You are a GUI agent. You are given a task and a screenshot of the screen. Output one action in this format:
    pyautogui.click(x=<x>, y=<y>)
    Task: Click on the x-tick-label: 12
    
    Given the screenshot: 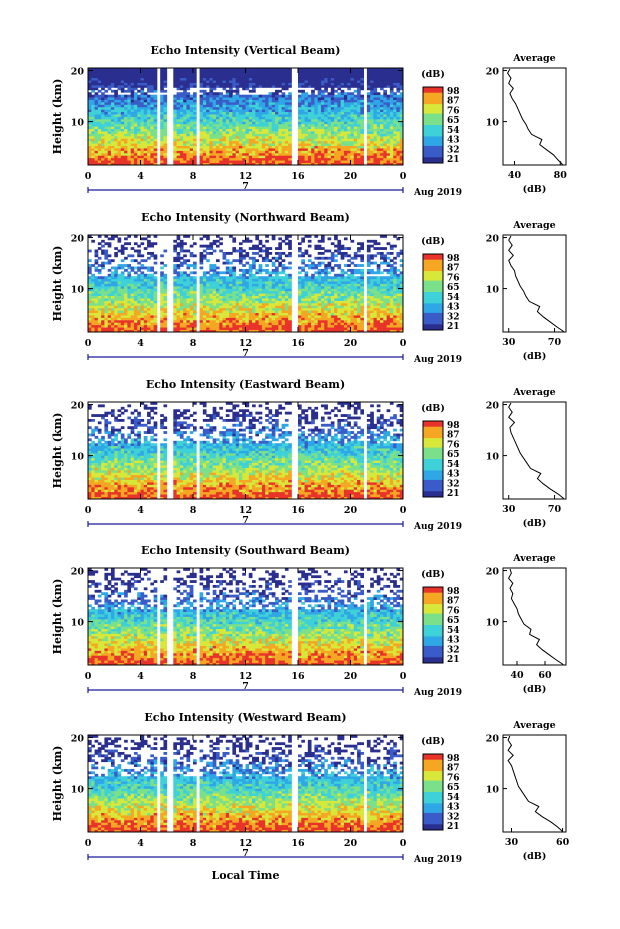 What is the action you would take?
    pyautogui.click(x=245, y=176)
    